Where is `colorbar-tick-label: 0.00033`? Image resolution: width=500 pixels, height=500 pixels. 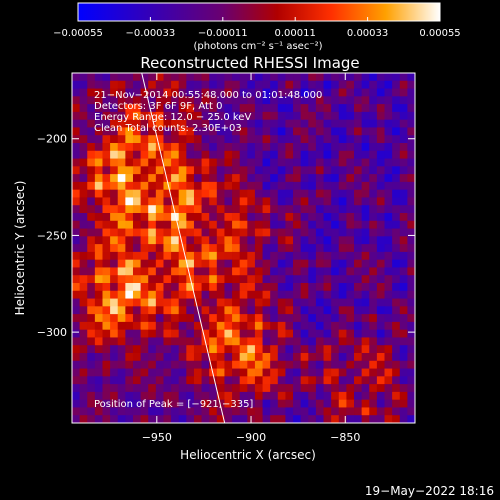 colorbar-tick-label: 0.00033 is located at coordinates (367, 33).